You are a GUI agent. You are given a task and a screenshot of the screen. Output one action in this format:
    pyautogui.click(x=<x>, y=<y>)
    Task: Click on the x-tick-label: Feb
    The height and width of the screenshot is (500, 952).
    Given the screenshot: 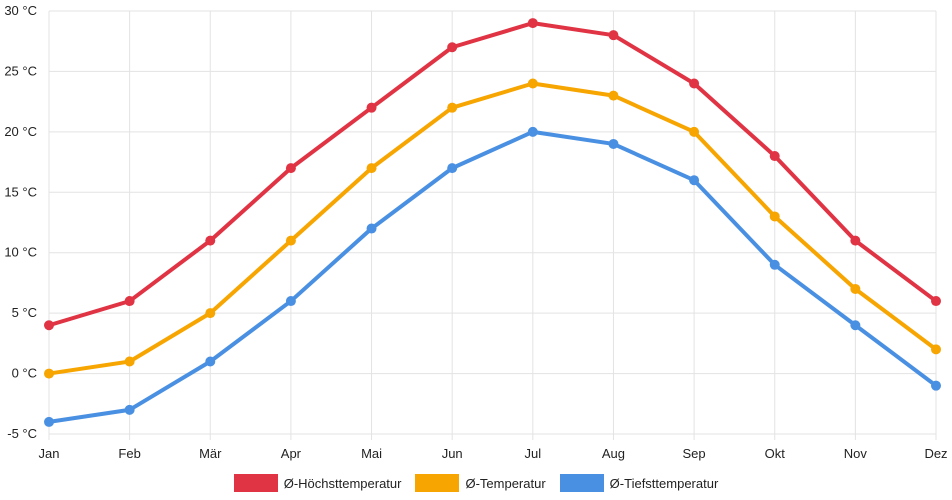 What is the action you would take?
    pyautogui.click(x=129, y=453)
    